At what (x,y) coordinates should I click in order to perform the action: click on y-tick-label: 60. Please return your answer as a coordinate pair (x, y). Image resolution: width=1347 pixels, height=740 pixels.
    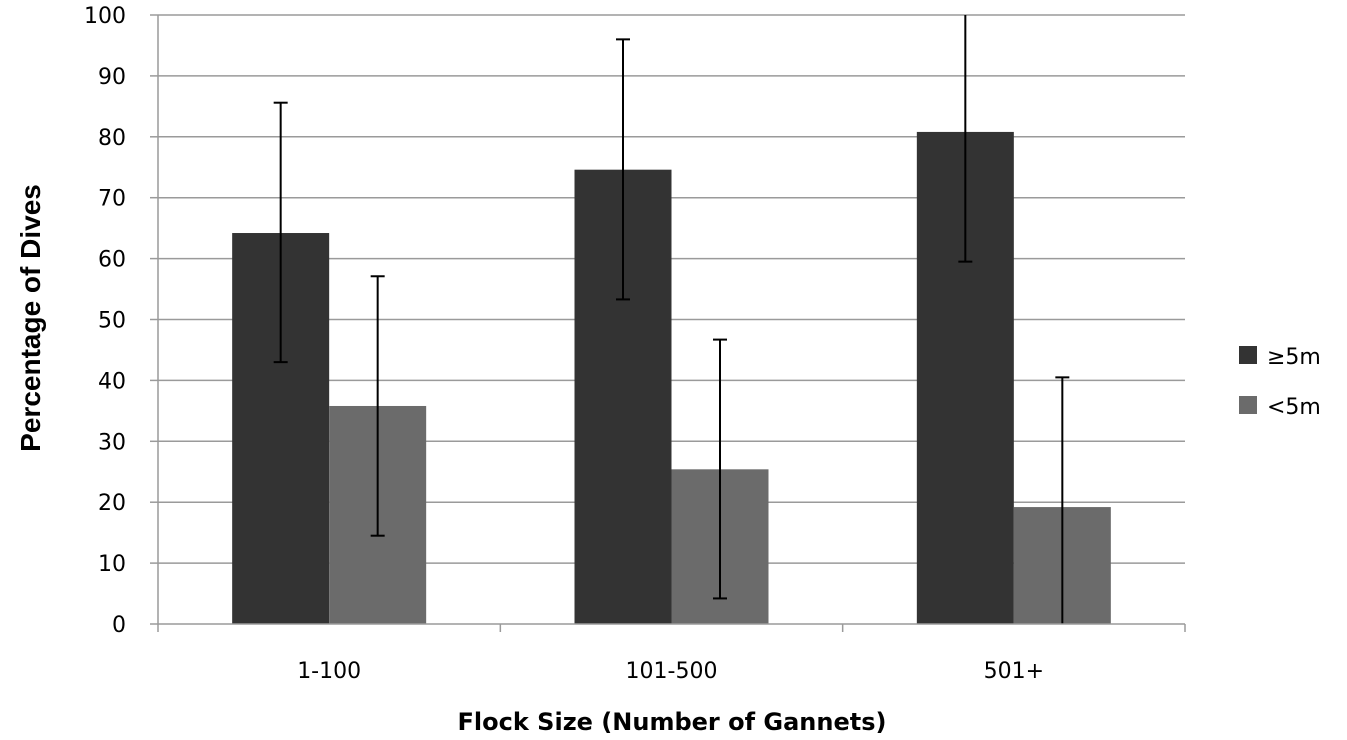
    Looking at the image, I should click on (112, 260).